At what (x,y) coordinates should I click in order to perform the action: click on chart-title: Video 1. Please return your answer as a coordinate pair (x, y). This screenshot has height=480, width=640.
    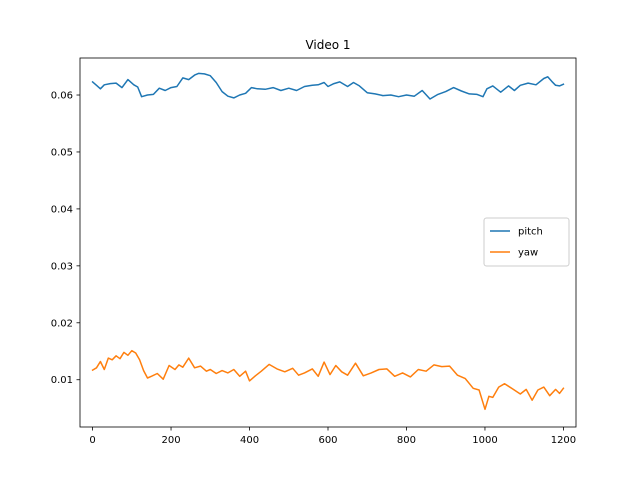
    Looking at the image, I should click on (327, 45).